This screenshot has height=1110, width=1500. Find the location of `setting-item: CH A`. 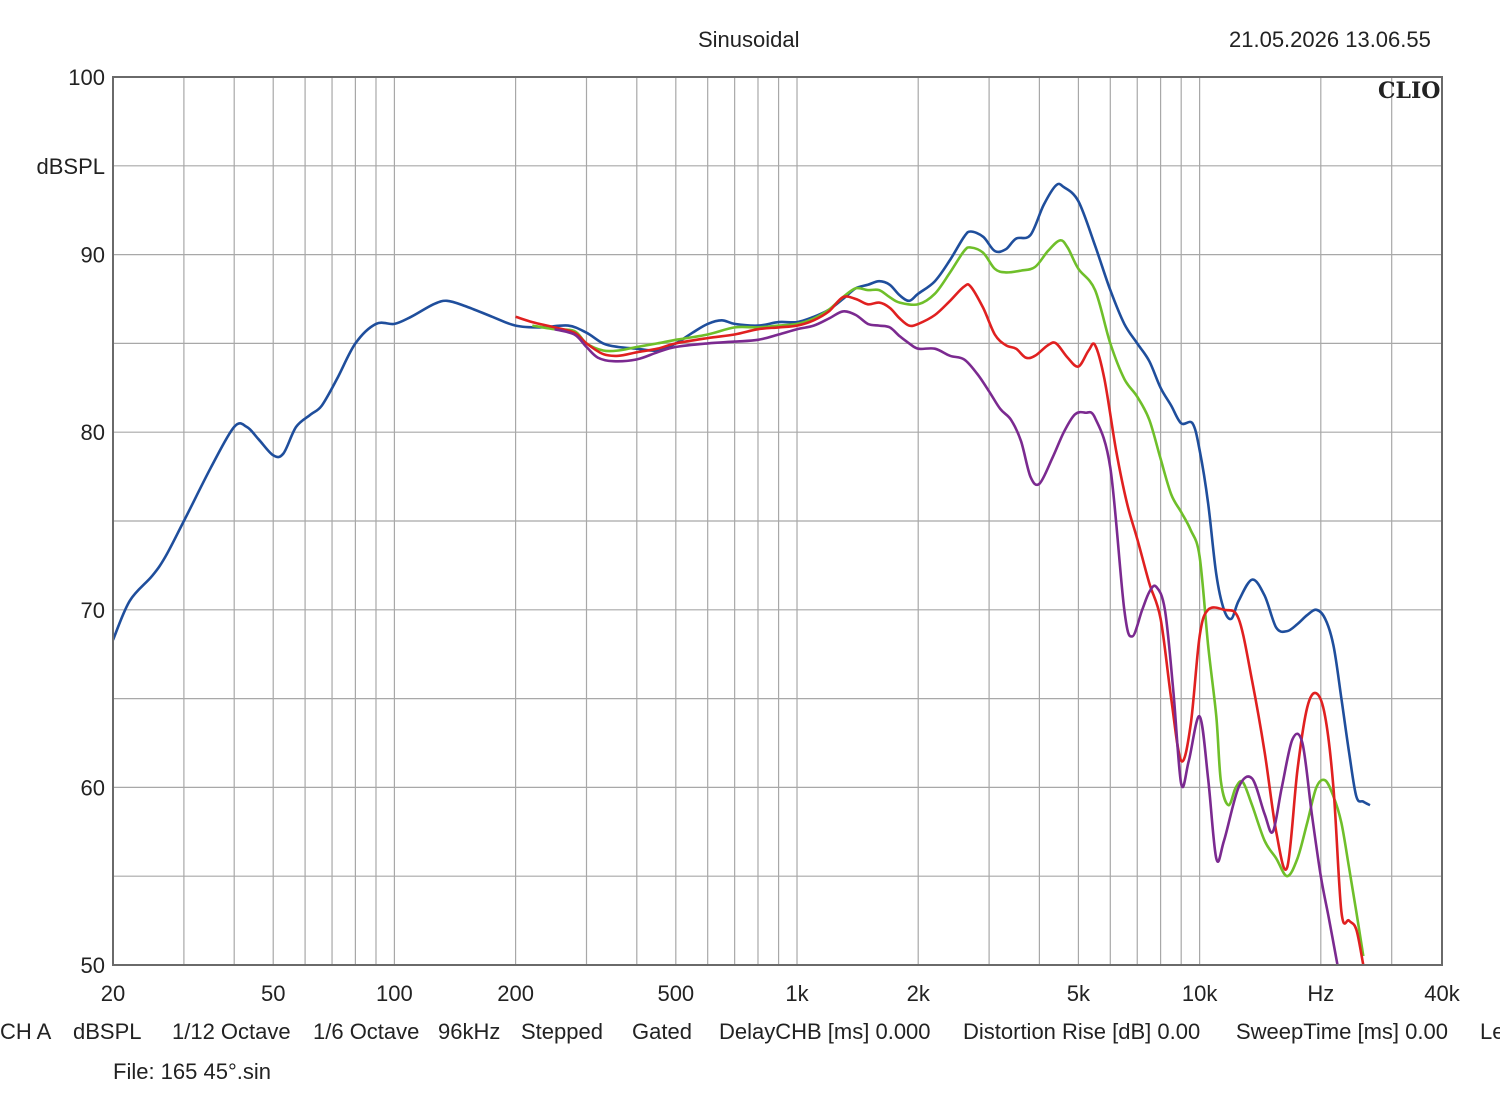

setting-item: CH A is located at coordinates (26, 1031).